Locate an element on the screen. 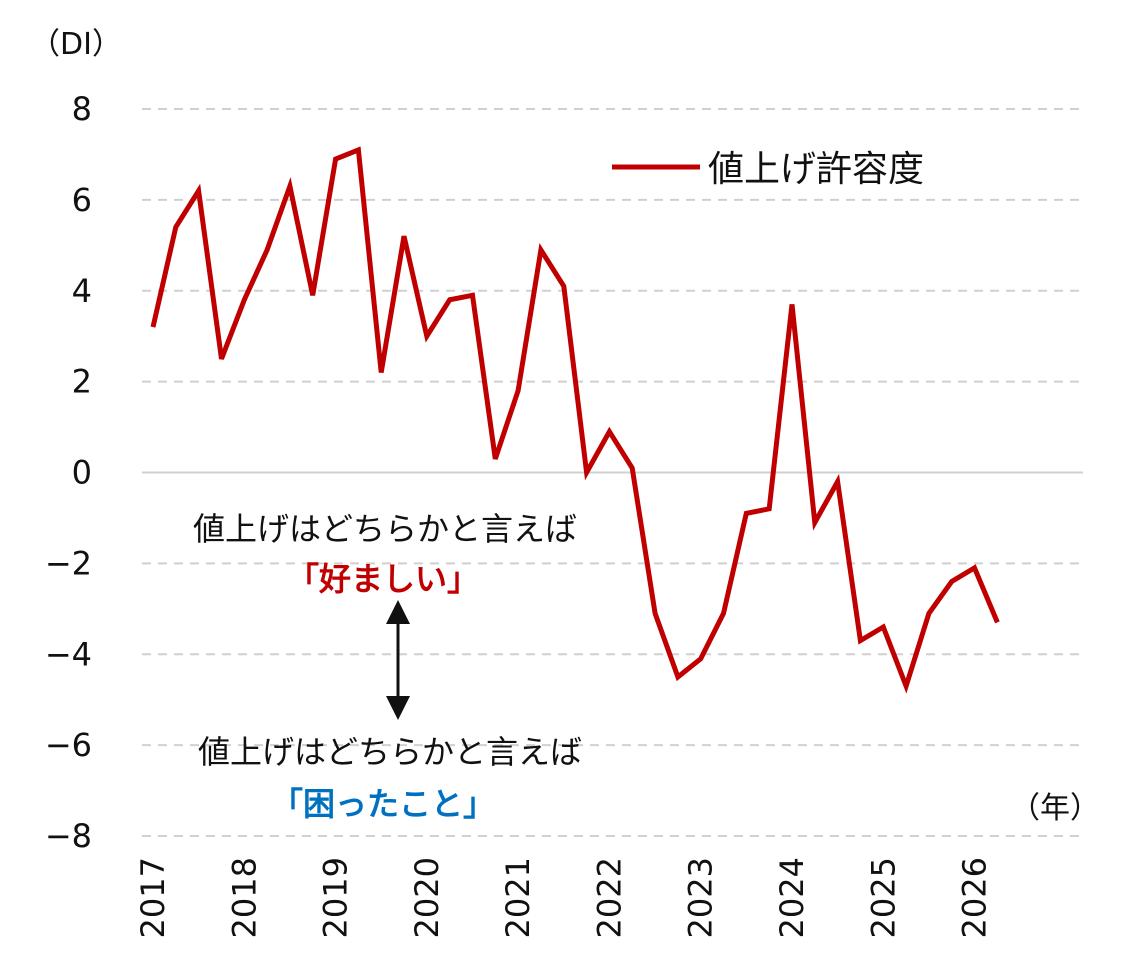 The image size is (1134, 973). x-tick-label: 2017 is located at coordinates (153, 897).